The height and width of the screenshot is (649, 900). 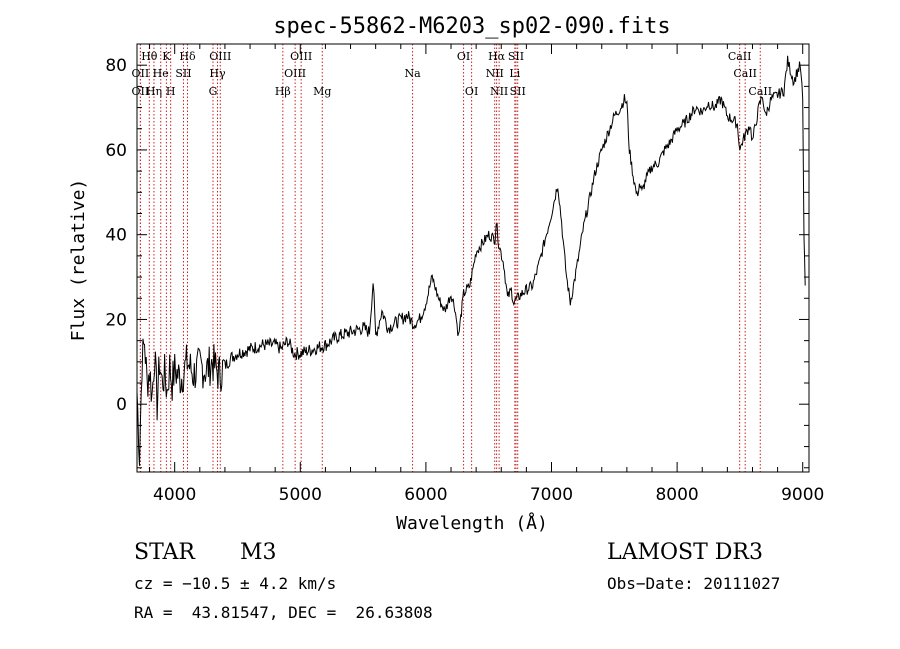 What do you see at coordinates (471, 26) in the screenshot?
I see `chart-title: spec-55862-M6203_sp02-090.fits` at bounding box center [471, 26].